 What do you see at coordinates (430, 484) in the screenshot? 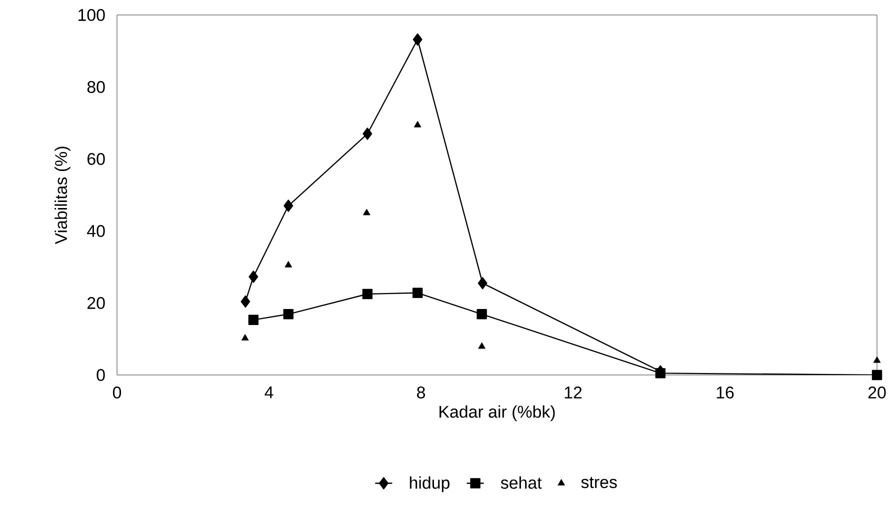
I see `legend-label: hidup` at bounding box center [430, 484].